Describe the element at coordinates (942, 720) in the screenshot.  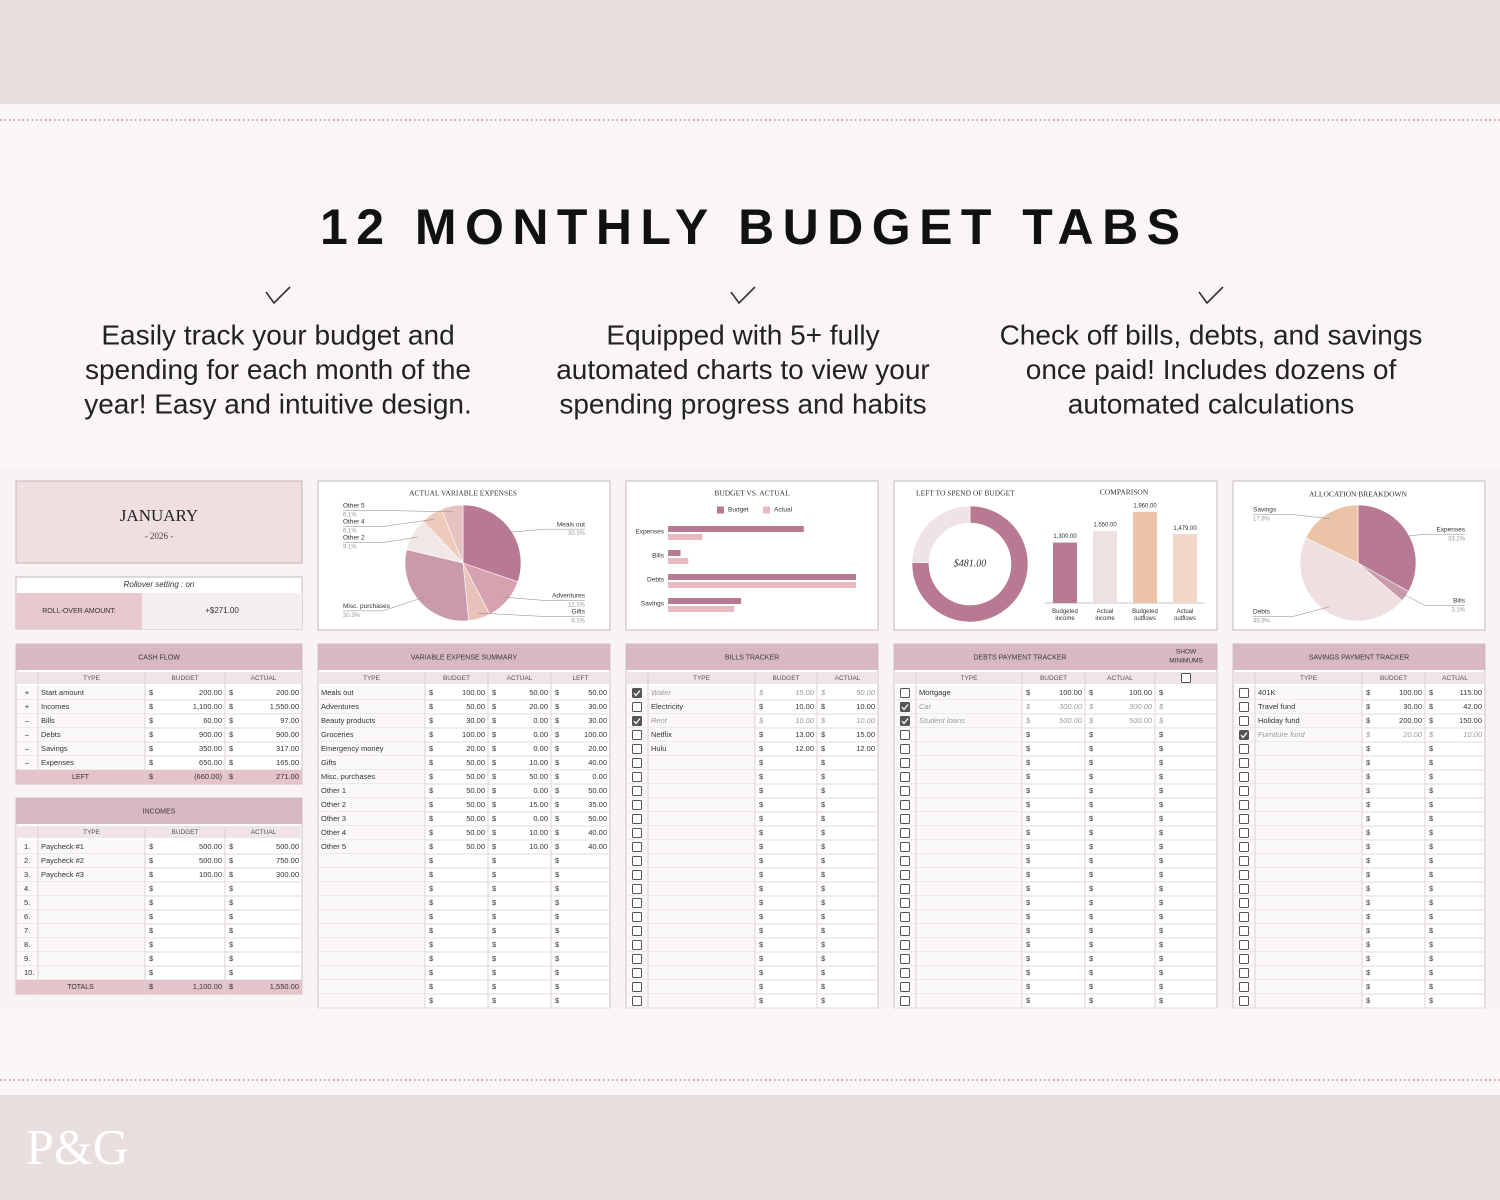
I see `row-type: Student loans` at that location.